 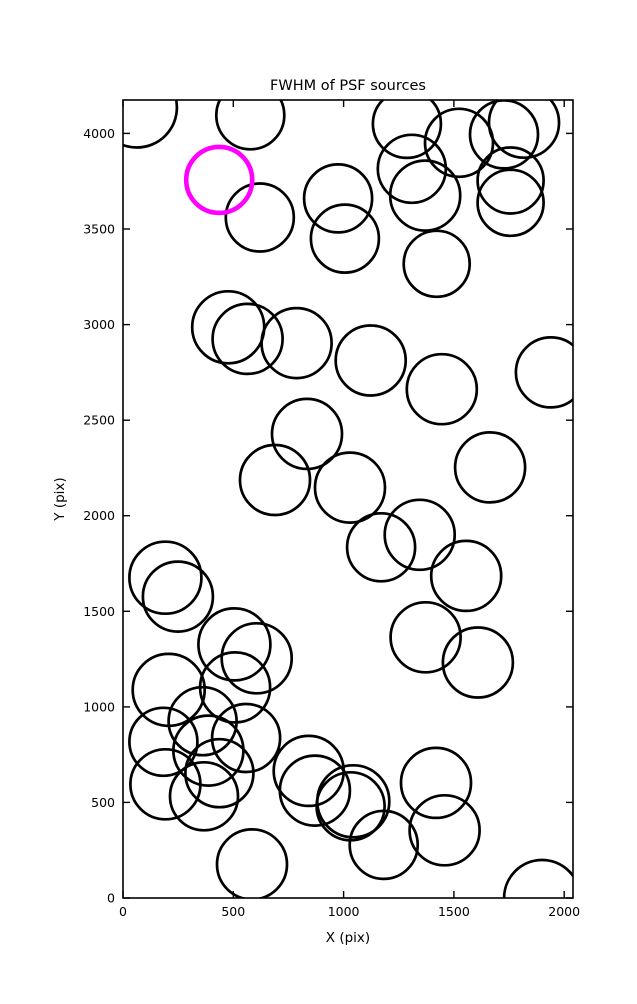 I want to click on x-tick-label: 500, so click(x=233, y=911).